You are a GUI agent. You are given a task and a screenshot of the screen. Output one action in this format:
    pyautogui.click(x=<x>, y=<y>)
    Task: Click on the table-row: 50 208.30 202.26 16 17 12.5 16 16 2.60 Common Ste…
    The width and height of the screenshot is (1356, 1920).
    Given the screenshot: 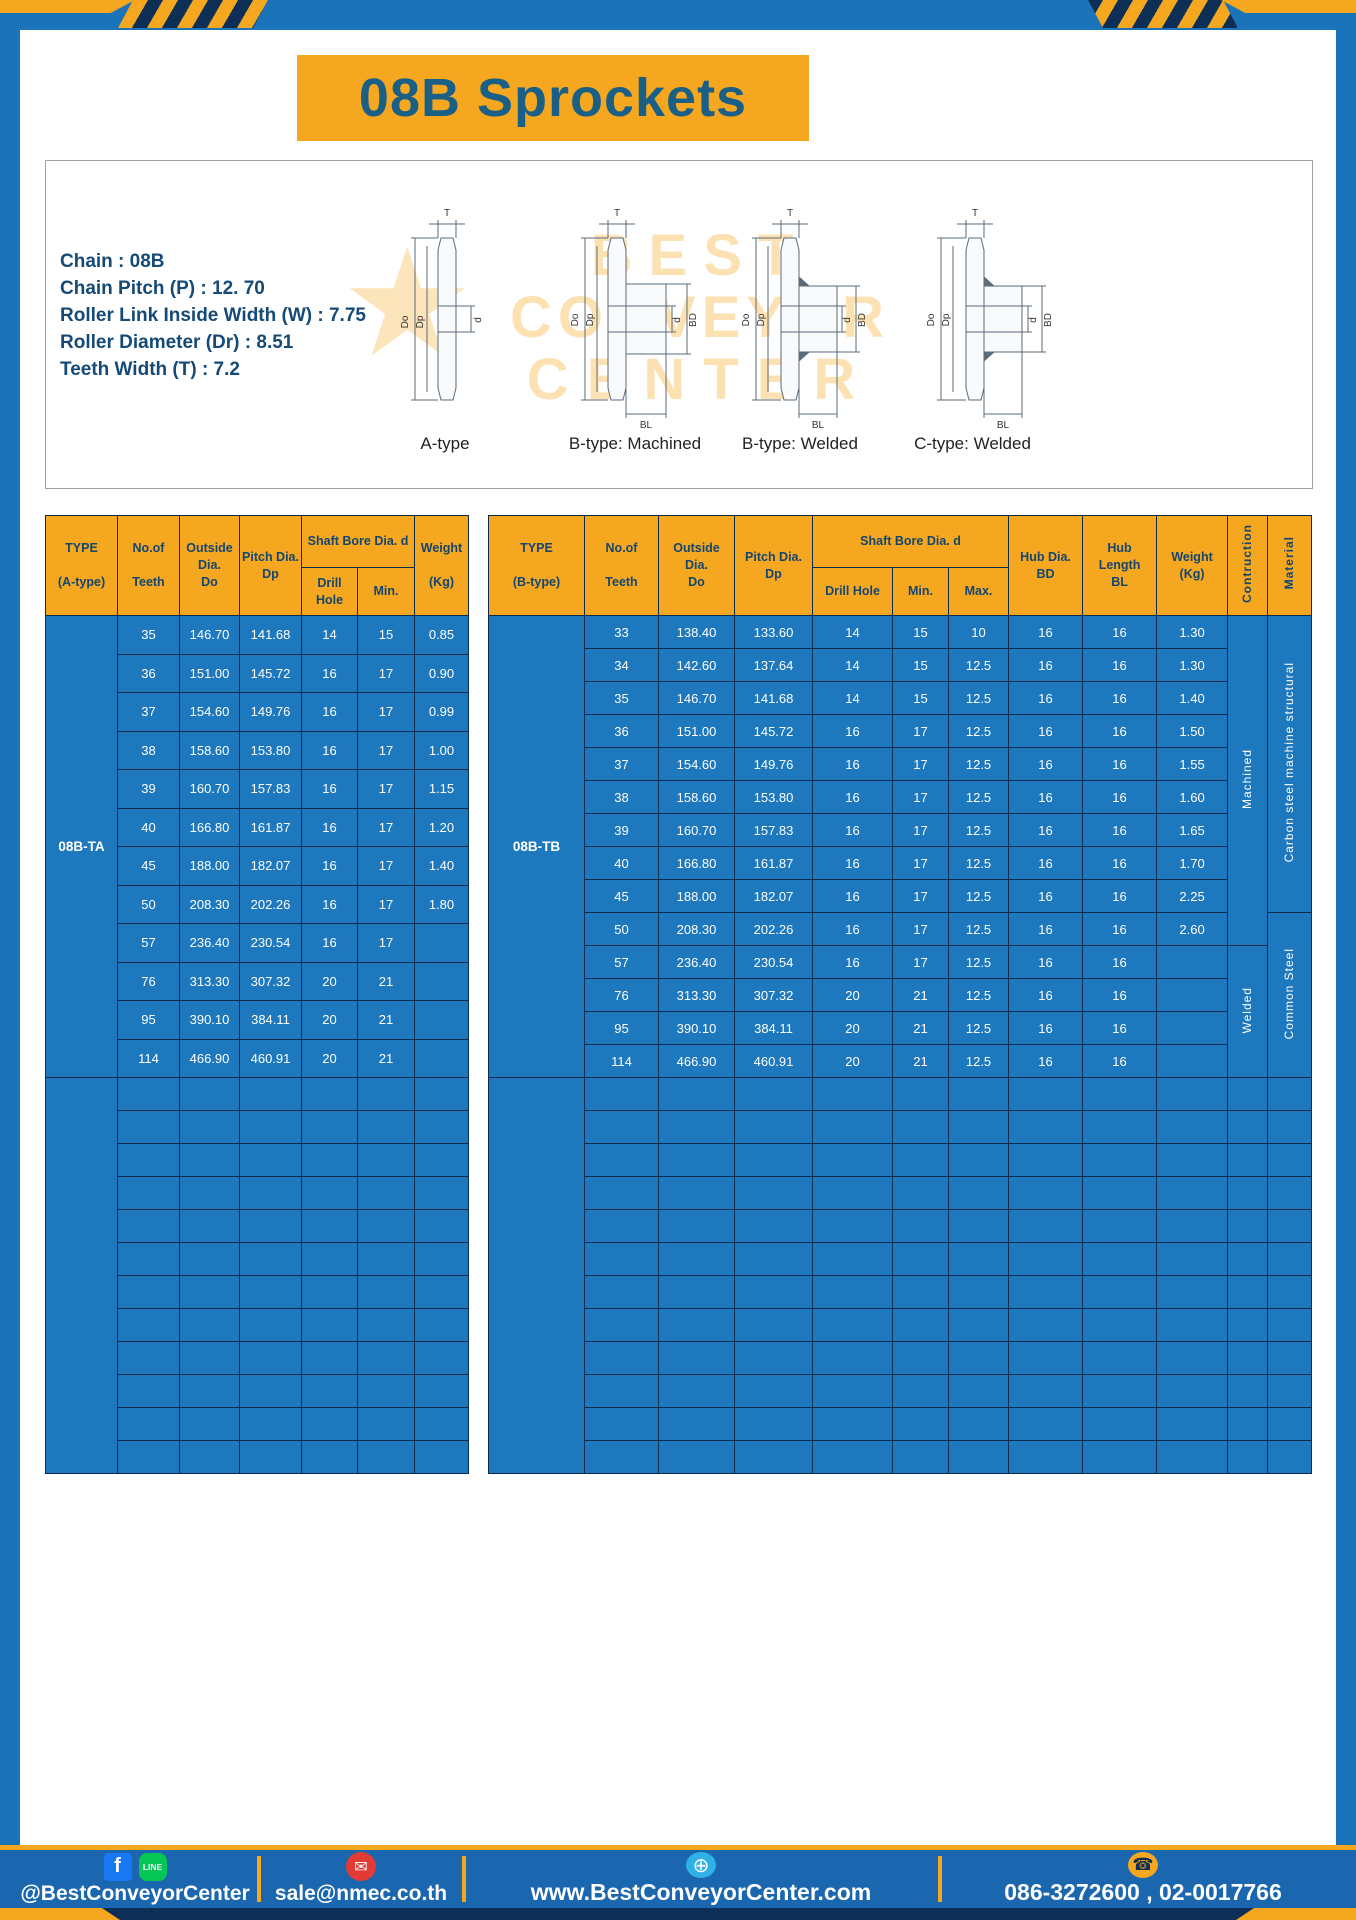 What is the action you would take?
    pyautogui.click(x=901, y=995)
    